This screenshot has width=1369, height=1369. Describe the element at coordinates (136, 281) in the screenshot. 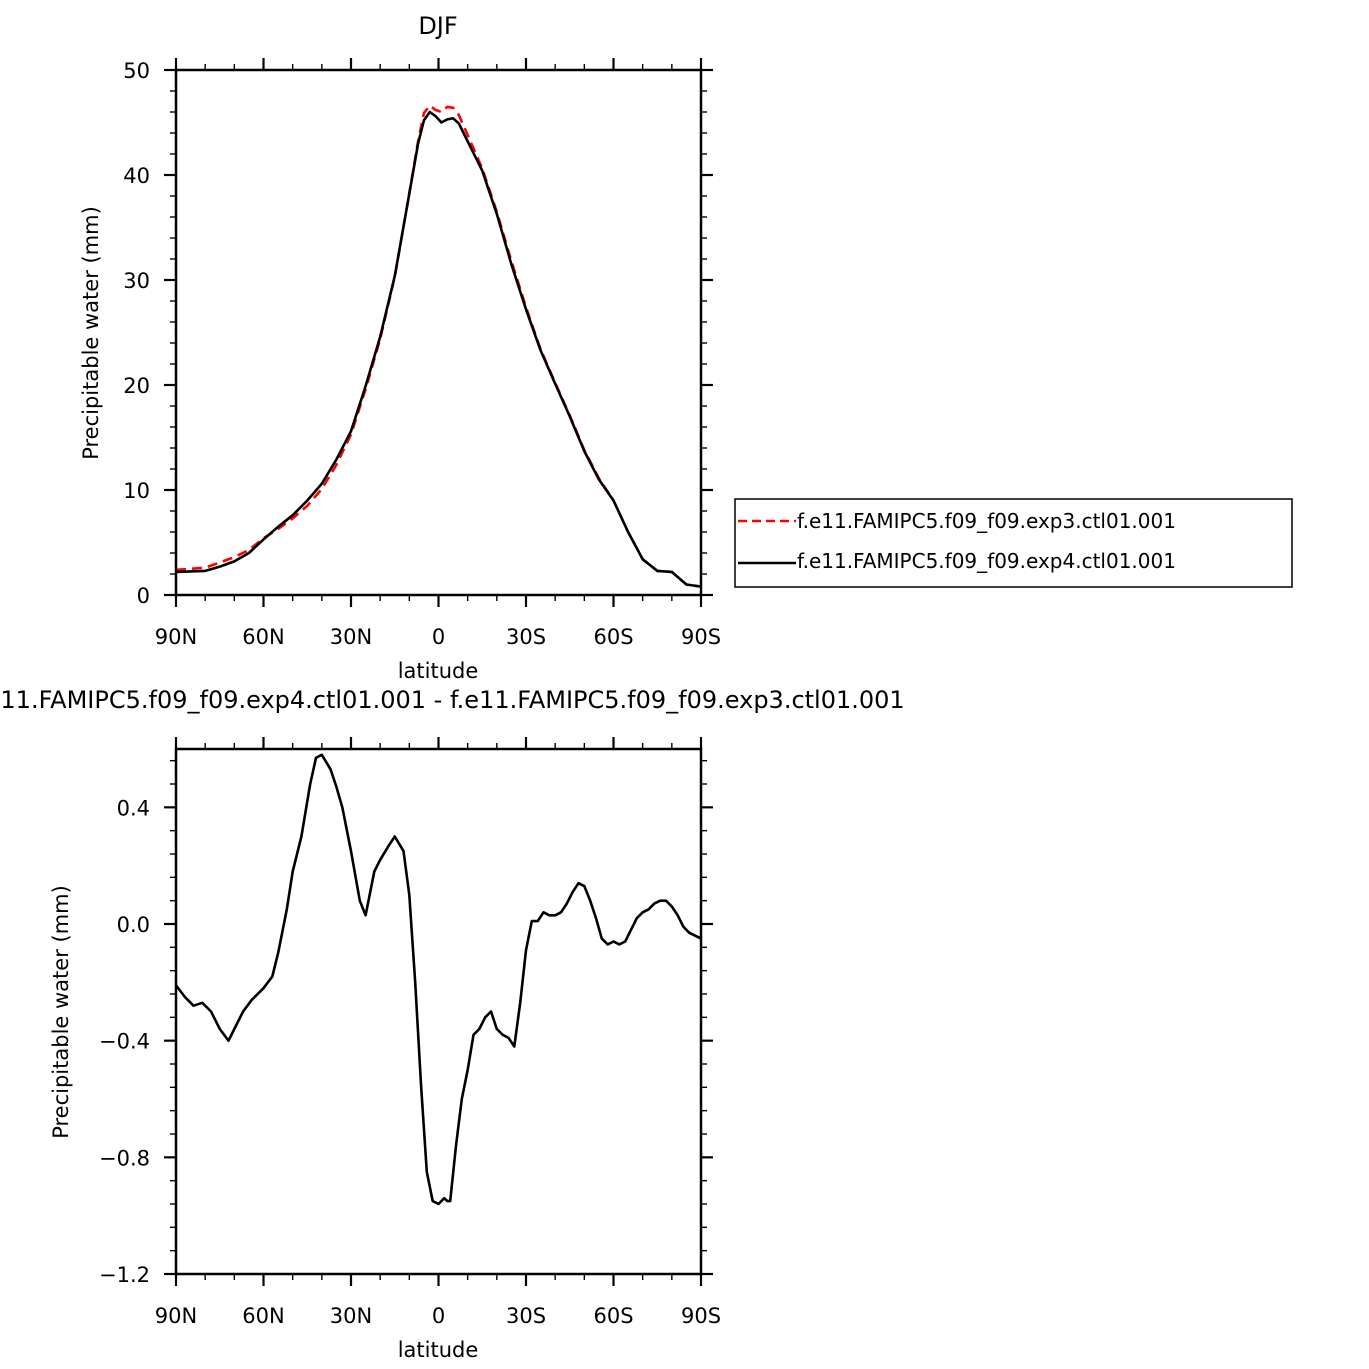

I see `y-tick-label: 30` at that location.